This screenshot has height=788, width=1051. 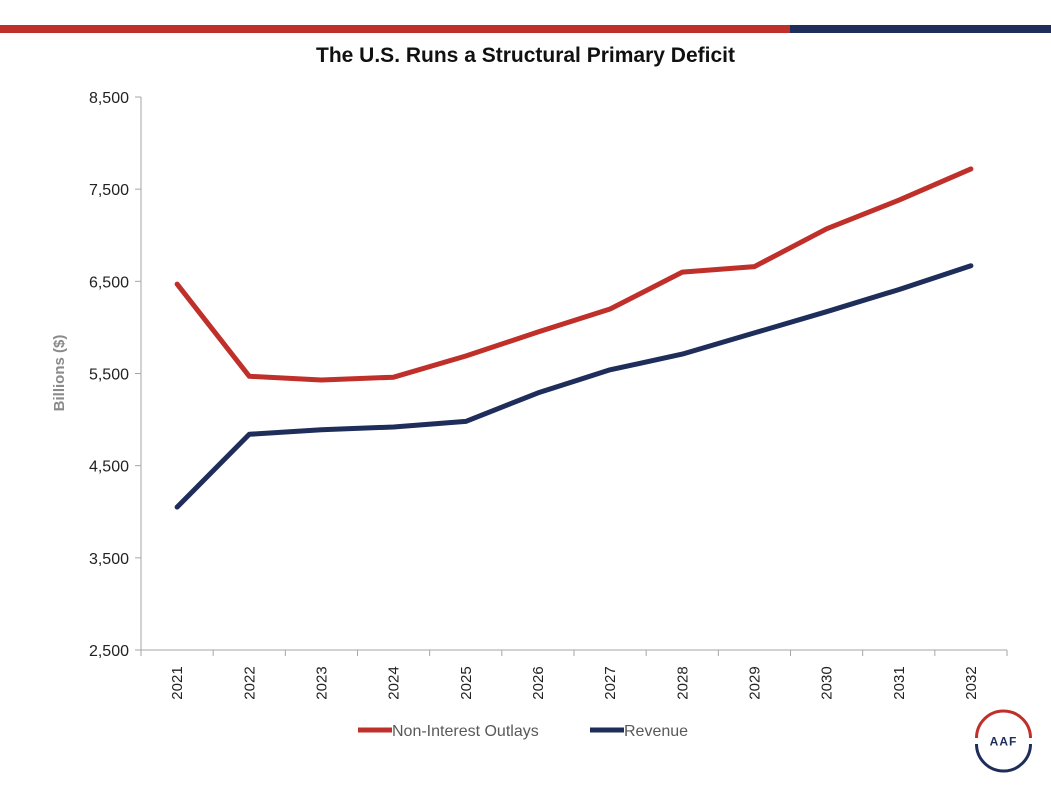 What do you see at coordinates (394, 682) in the screenshot?
I see `x-tick-label: 2024` at bounding box center [394, 682].